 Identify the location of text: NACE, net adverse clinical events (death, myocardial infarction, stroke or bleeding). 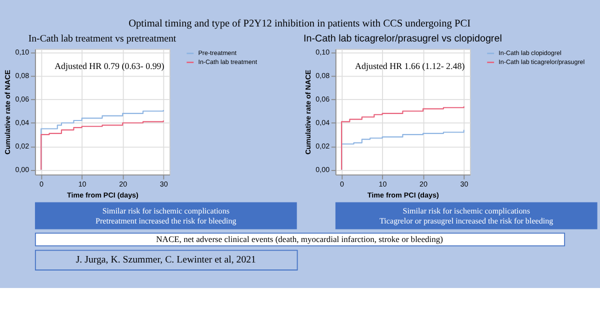
(300, 239).